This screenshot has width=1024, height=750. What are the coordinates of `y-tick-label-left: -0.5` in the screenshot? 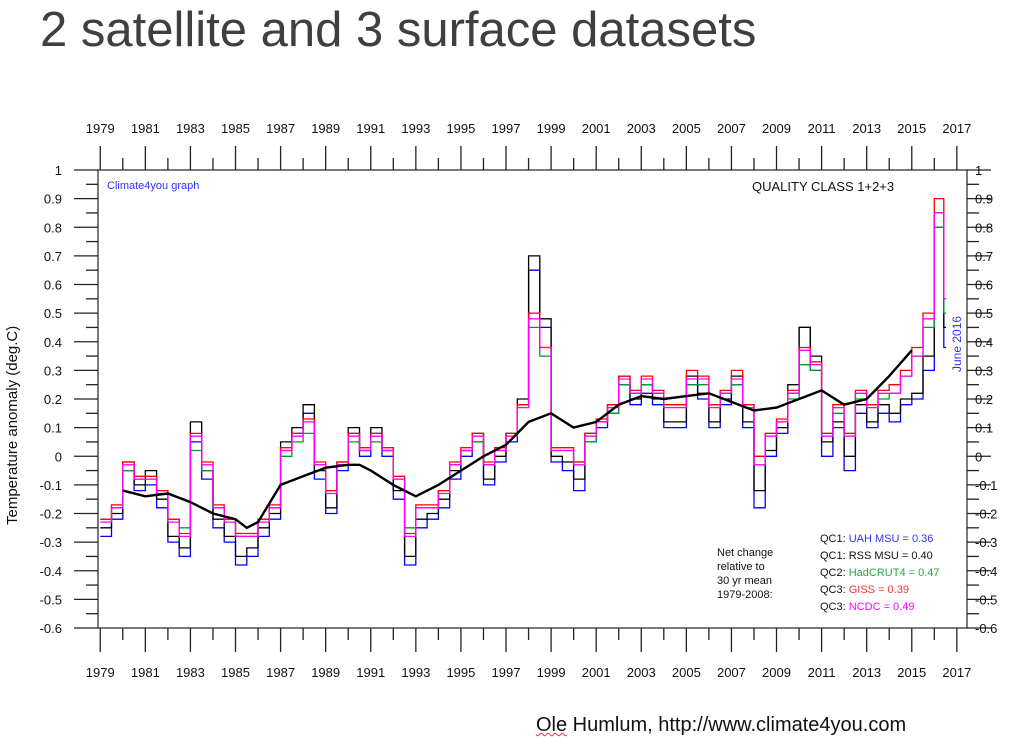 It's located at (51, 599).